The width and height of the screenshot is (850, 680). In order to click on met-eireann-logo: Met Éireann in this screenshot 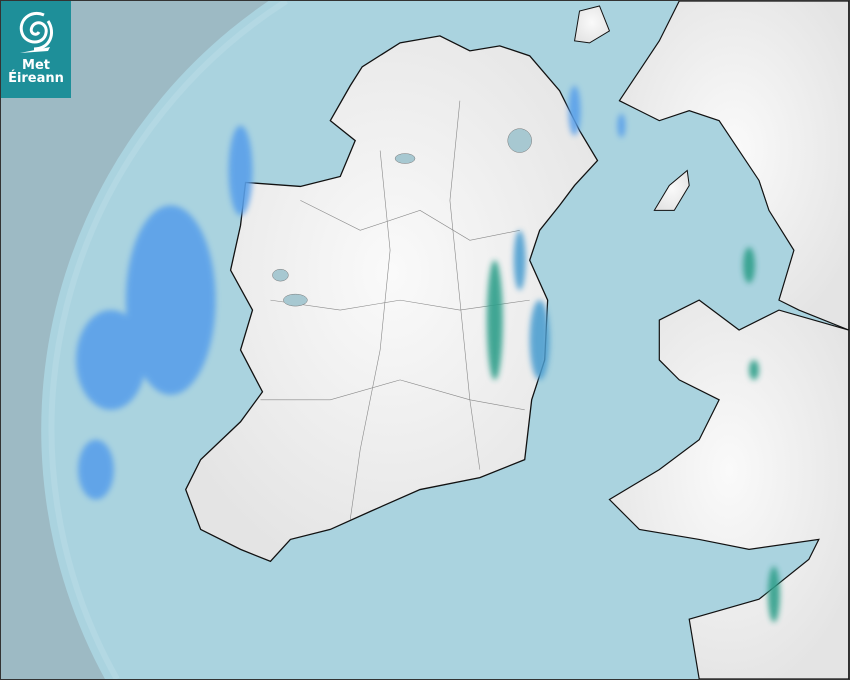, I will do `click(36, 49)`.